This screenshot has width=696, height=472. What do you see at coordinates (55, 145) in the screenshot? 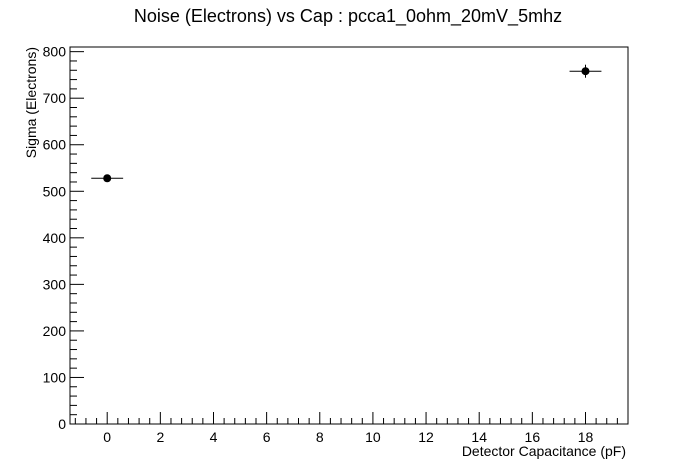
I see `y-tick-label: 600` at bounding box center [55, 145].